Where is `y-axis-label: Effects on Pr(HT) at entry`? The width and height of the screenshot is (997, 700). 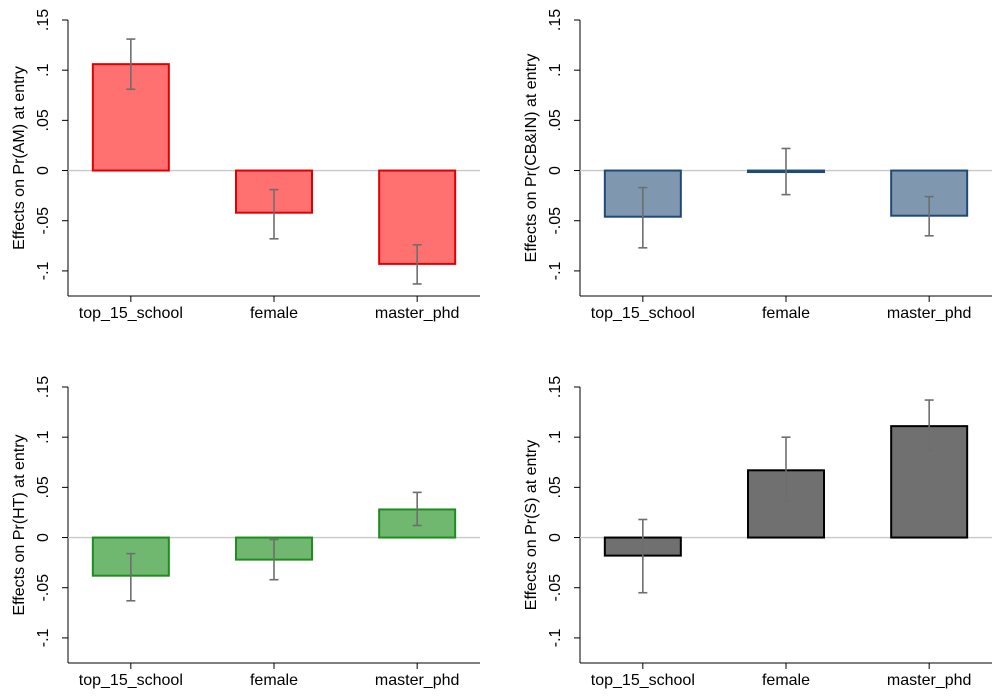
y-axis-label: Effects on Pr(HT) at entry is located at coordinates (19, 524).